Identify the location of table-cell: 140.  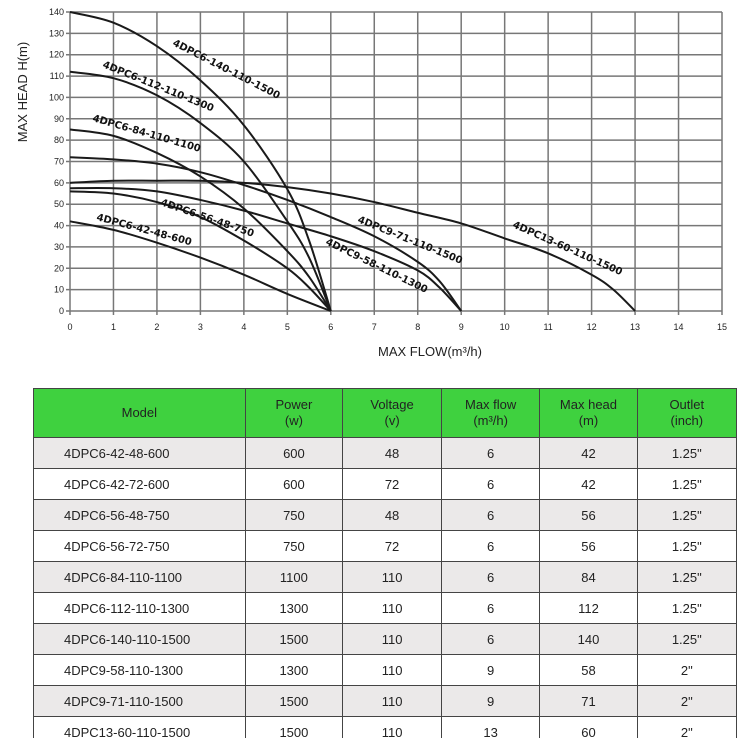
(588, 639).